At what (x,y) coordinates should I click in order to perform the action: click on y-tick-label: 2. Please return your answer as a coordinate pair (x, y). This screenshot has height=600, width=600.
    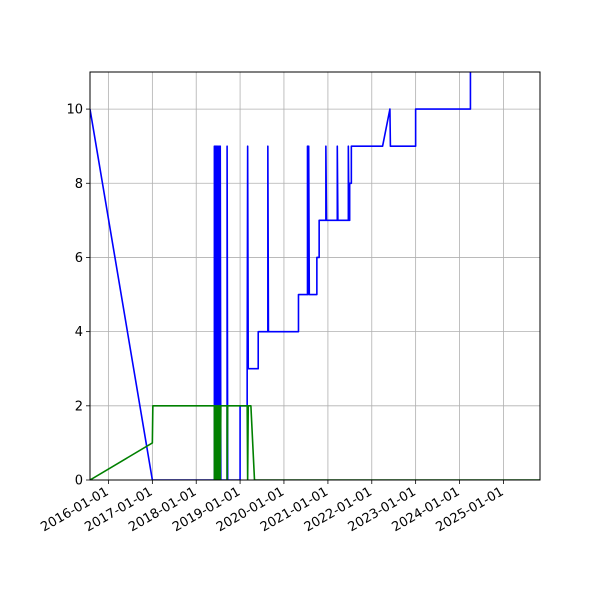
    Looking at the image, I should click on (79, 406).